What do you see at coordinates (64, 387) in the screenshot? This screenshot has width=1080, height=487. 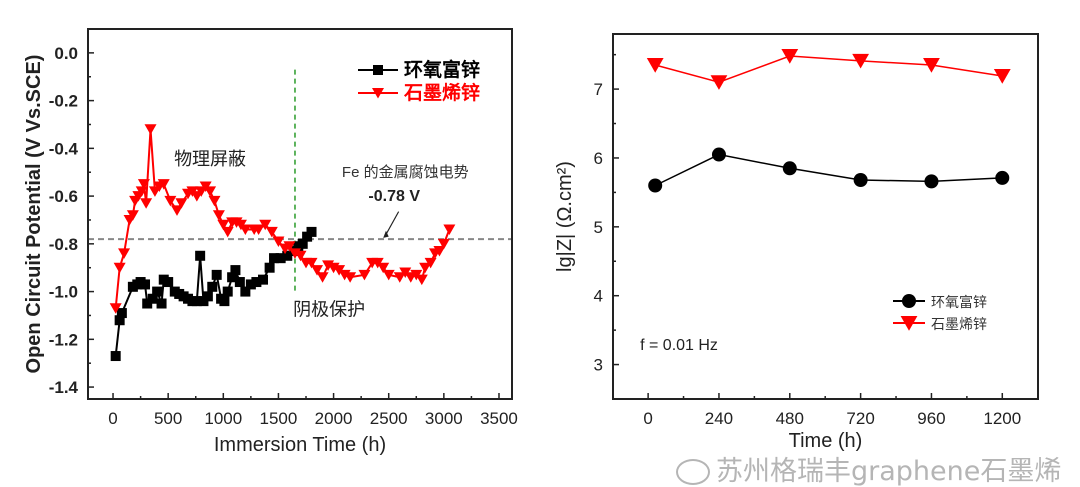 I see `y-tick-label: -1.4` at bounding box center [64, 387].